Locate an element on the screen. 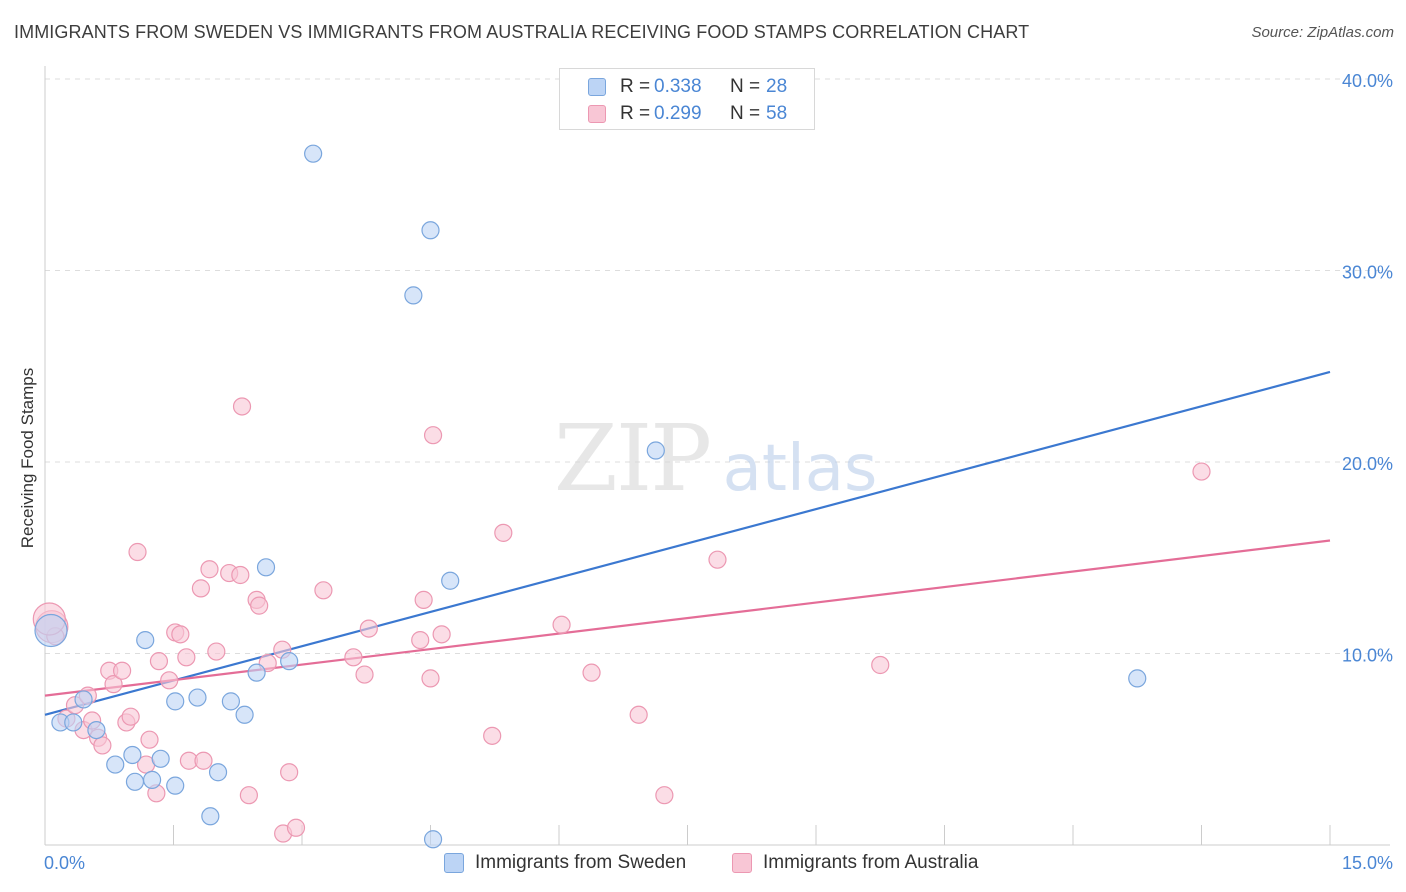 The image size is (1406, 892). source-label: Source: ZipAtlas.com is located at coordinates (1322, 32).